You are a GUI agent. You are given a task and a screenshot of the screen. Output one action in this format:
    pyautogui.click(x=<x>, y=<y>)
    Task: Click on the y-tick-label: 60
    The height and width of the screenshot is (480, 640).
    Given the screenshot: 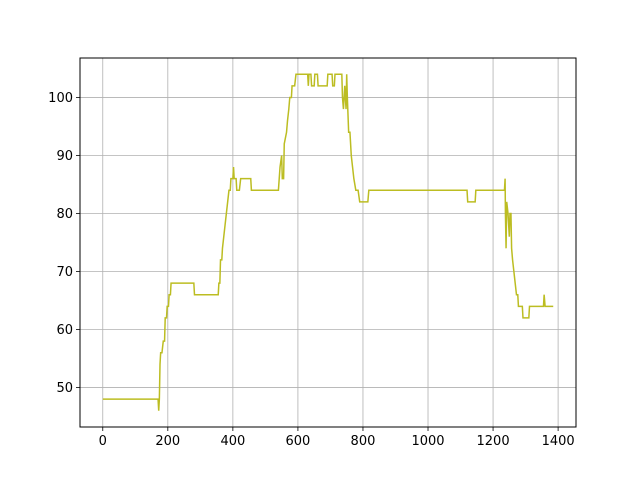 What is the action you would take?
    pyautogui.click(x=64, y=330)
    